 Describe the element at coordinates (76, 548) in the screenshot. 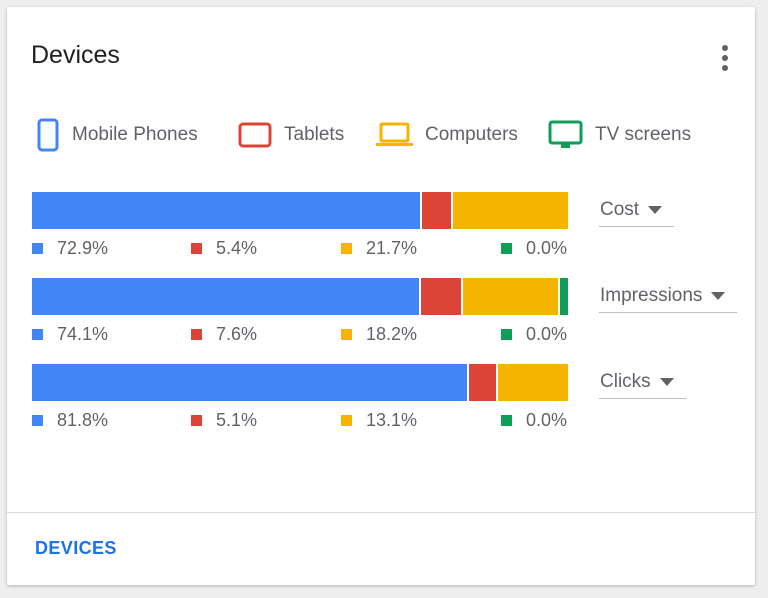

I see `devices-link: DEVICES` at that location.